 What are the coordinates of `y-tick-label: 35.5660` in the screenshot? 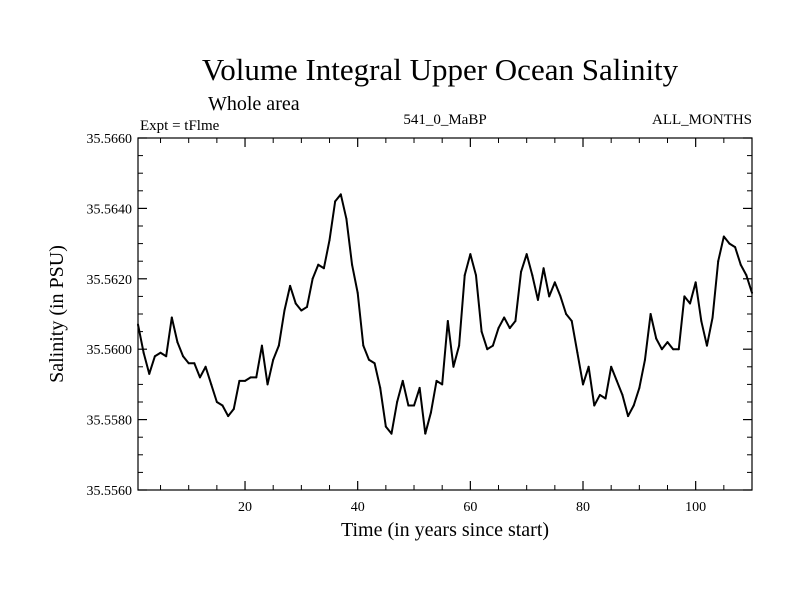 It's located at (110, 139).